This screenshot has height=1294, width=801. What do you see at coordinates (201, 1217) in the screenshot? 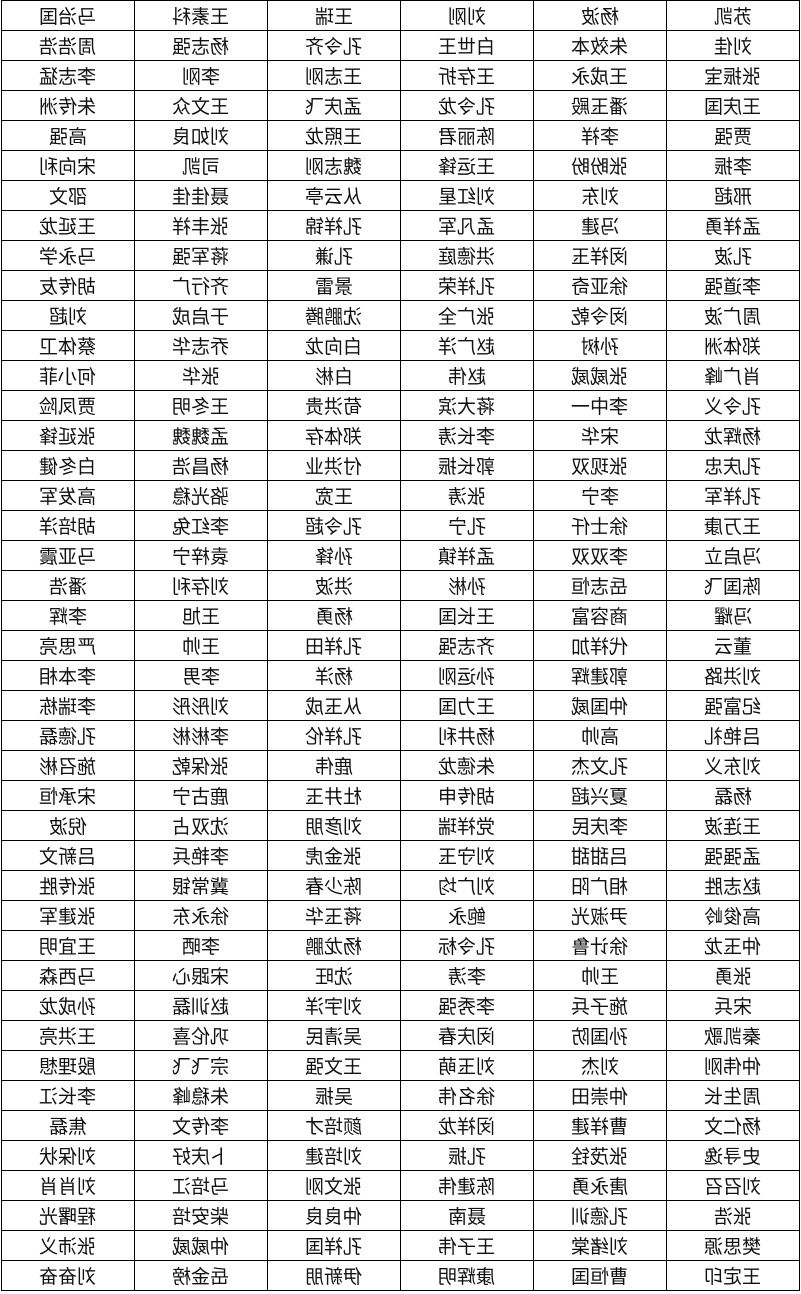
I see `cell-text: 柴安培` at bounding box center [201, 1217].